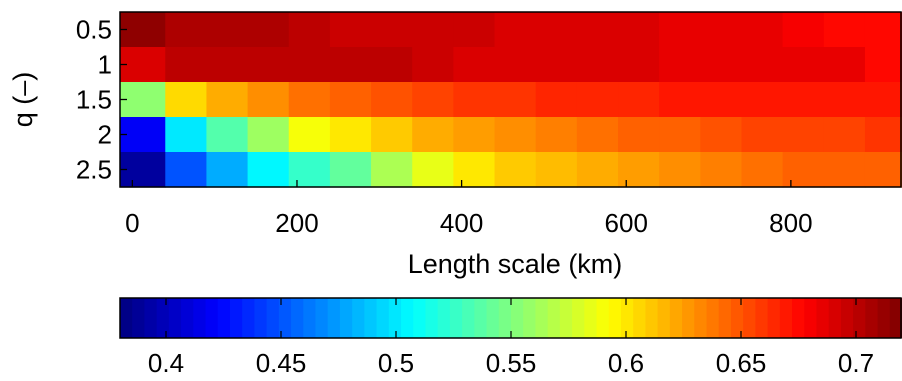  I want to click on colorbar-tick-label: 0.4, so click(166, 363).